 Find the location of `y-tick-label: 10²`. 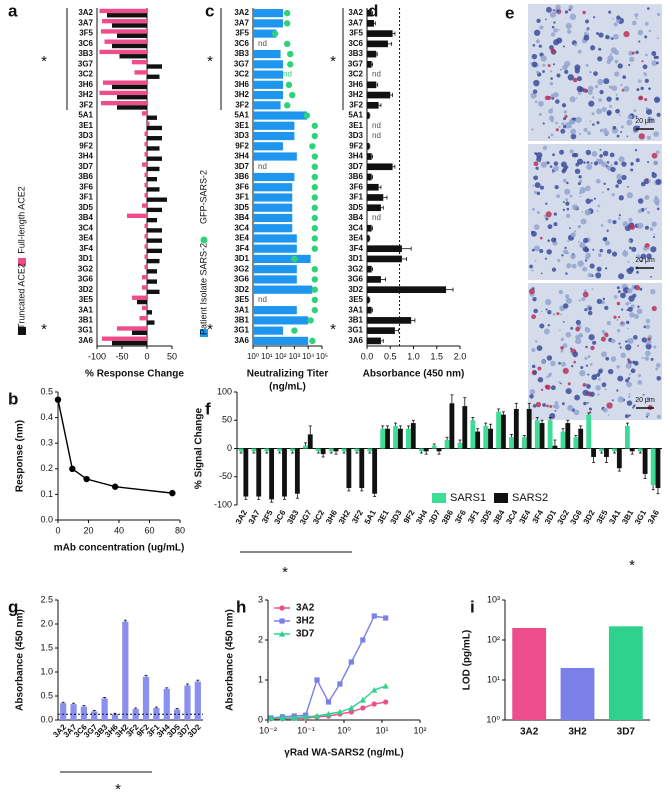

y-tick-label: 10² is located at coordinates (493, 639).